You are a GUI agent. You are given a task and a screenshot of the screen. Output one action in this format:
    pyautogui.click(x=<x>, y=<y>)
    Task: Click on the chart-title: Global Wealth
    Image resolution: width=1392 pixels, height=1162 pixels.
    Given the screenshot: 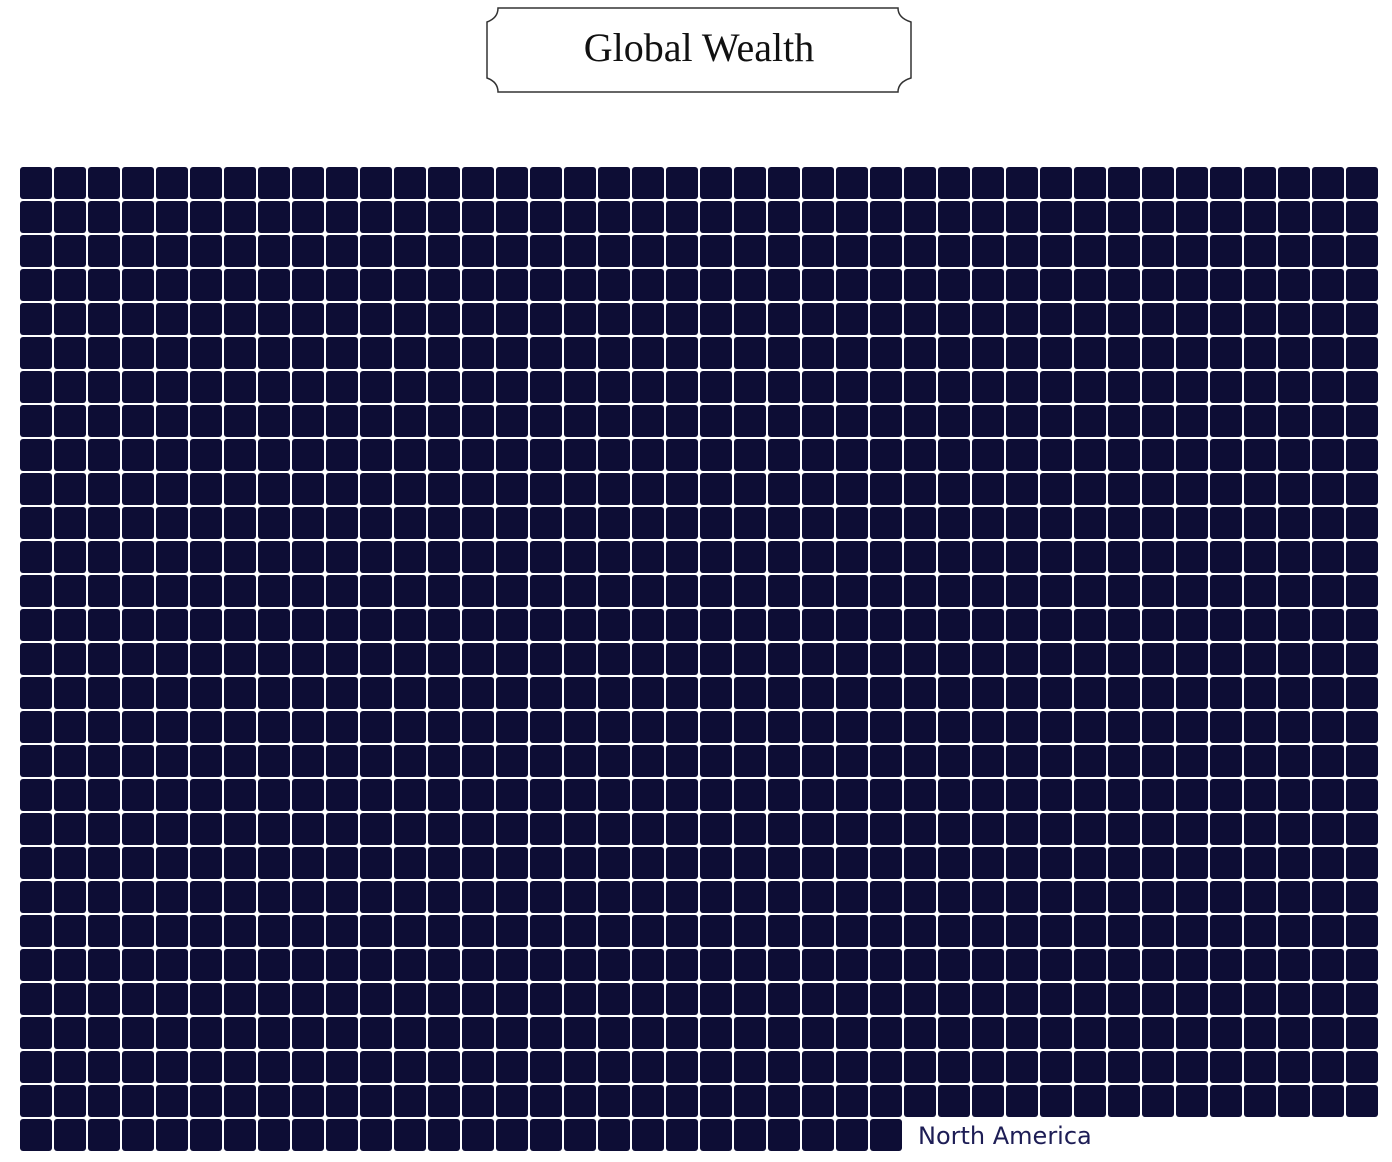 What is the action you would take?
    pyautogui.click(x=699, y=47)
    